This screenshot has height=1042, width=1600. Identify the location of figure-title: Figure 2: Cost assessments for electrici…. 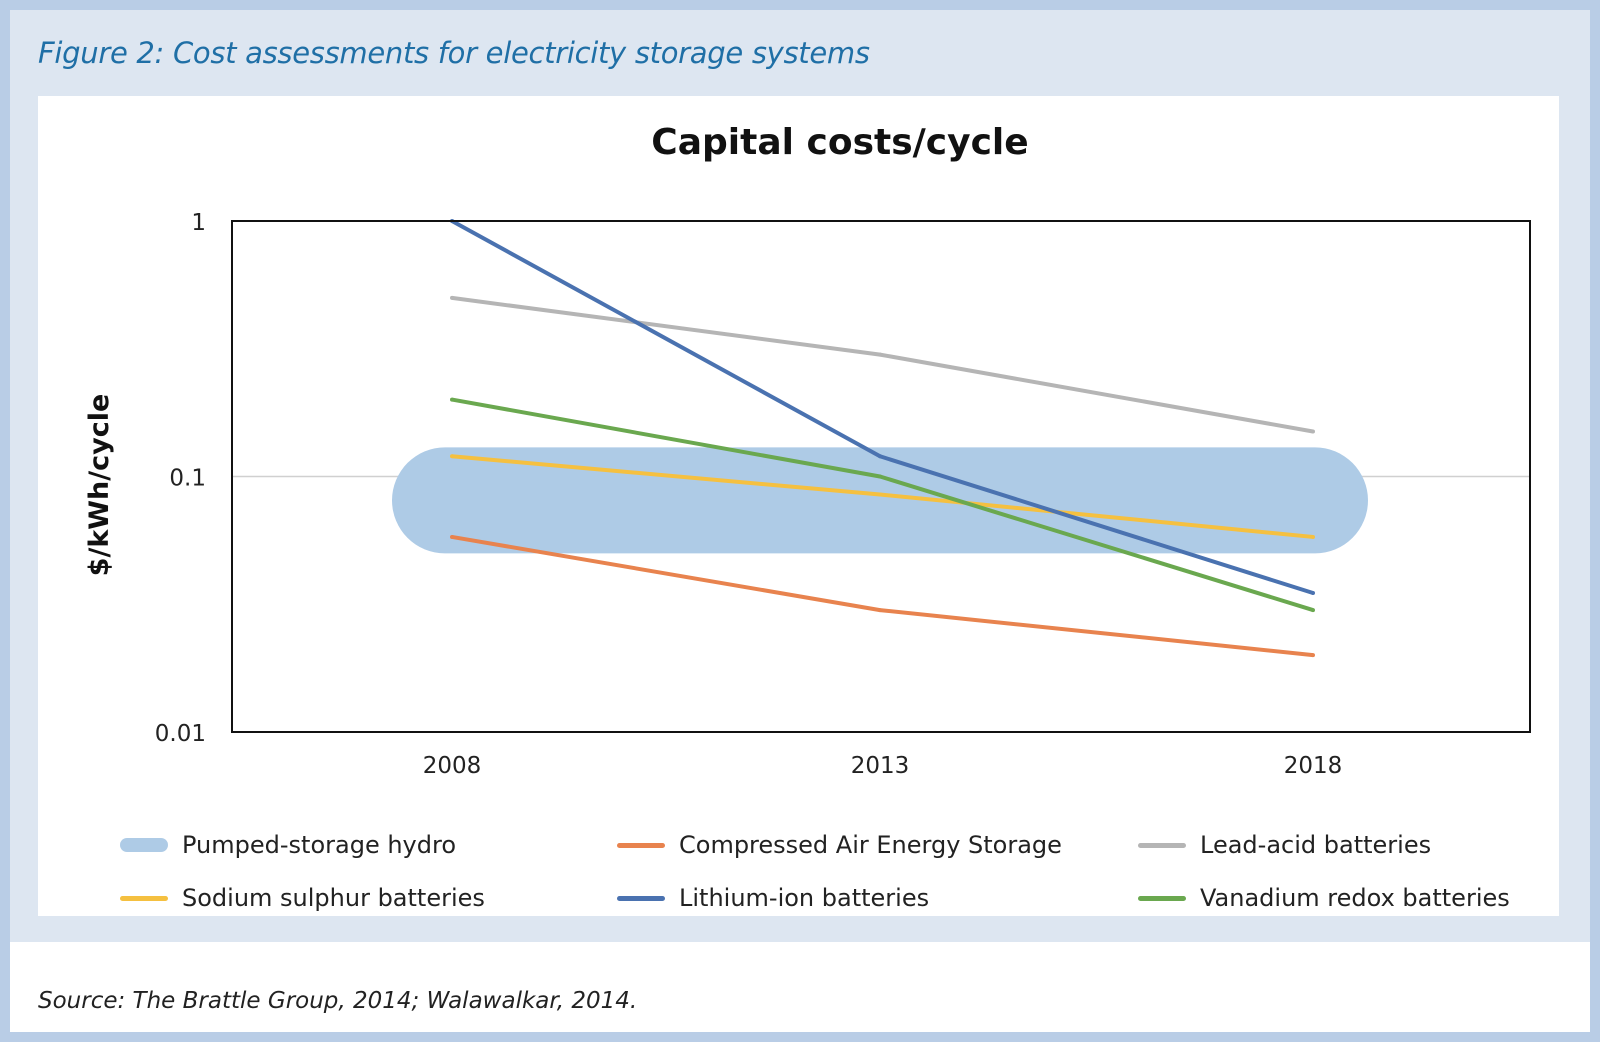
(454, 53).